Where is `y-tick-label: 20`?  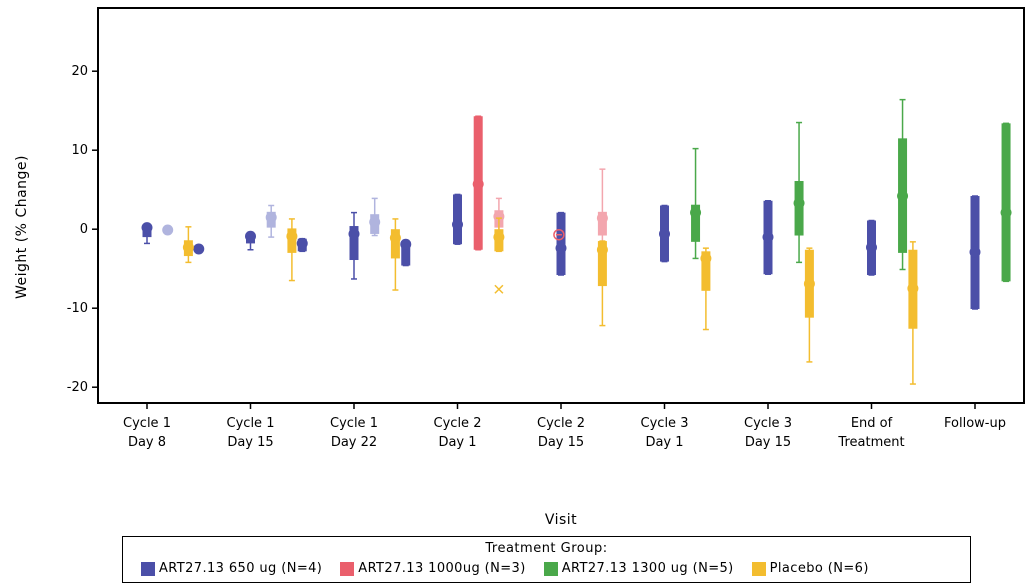 y-tick-label: 20 is located at coordinates (79, 71).